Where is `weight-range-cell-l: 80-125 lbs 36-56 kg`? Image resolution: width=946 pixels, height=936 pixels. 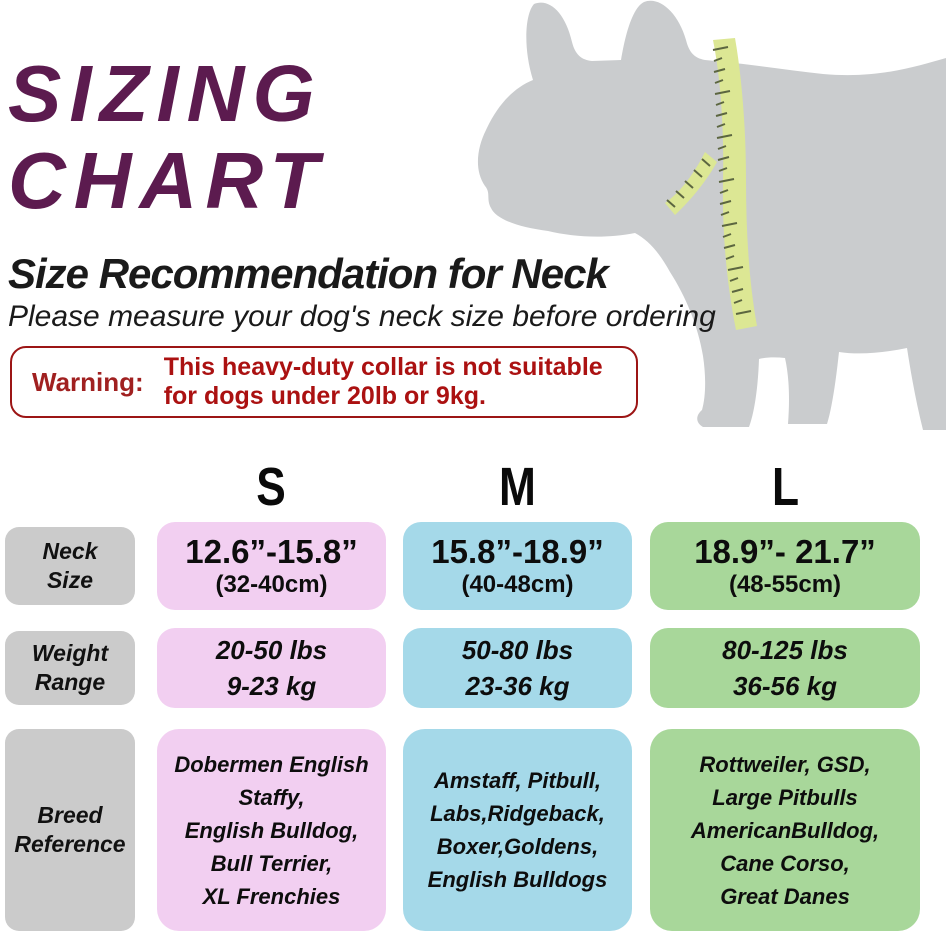 weight-range-cell-l: 80-125 lbs 36-56 kg is located at coordinates (785, 668).